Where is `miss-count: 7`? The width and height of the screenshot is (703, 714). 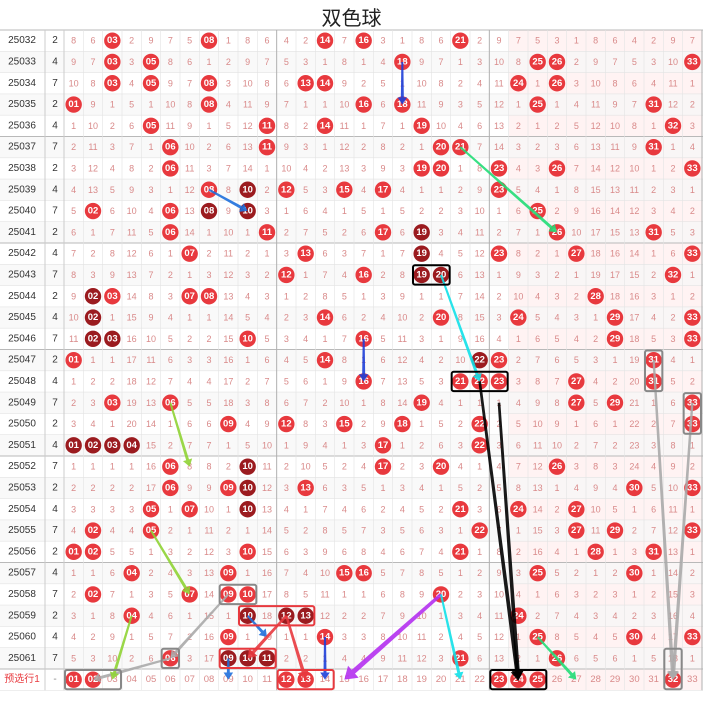 miss-count: 7 is located at coordinates (131, 147).